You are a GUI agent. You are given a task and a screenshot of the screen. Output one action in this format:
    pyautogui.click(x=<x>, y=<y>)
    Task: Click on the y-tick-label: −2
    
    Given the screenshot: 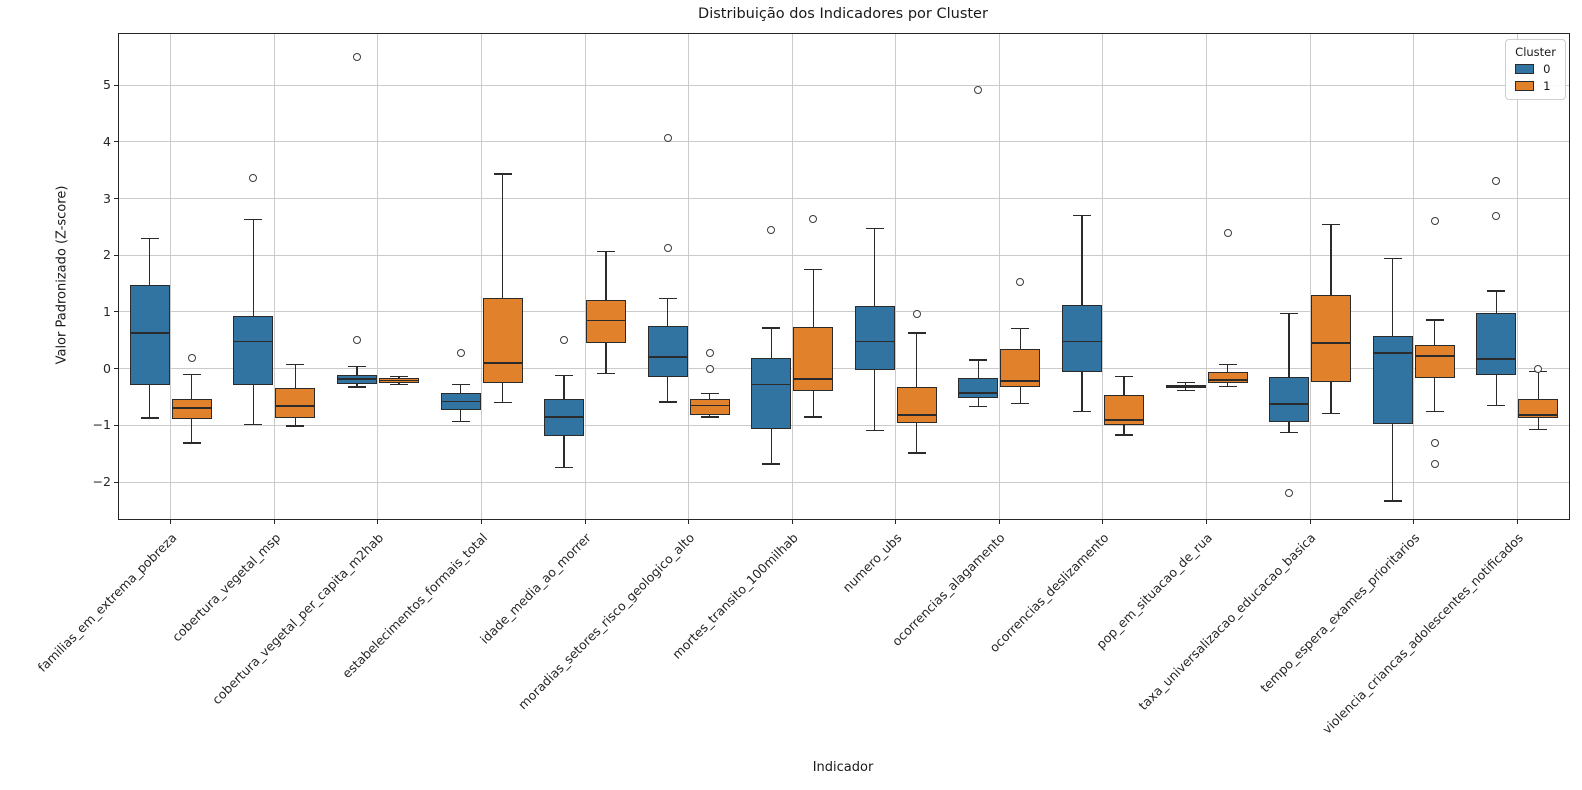 What is the action you would take?
    pyautogui.click(x=101, y=482)
    